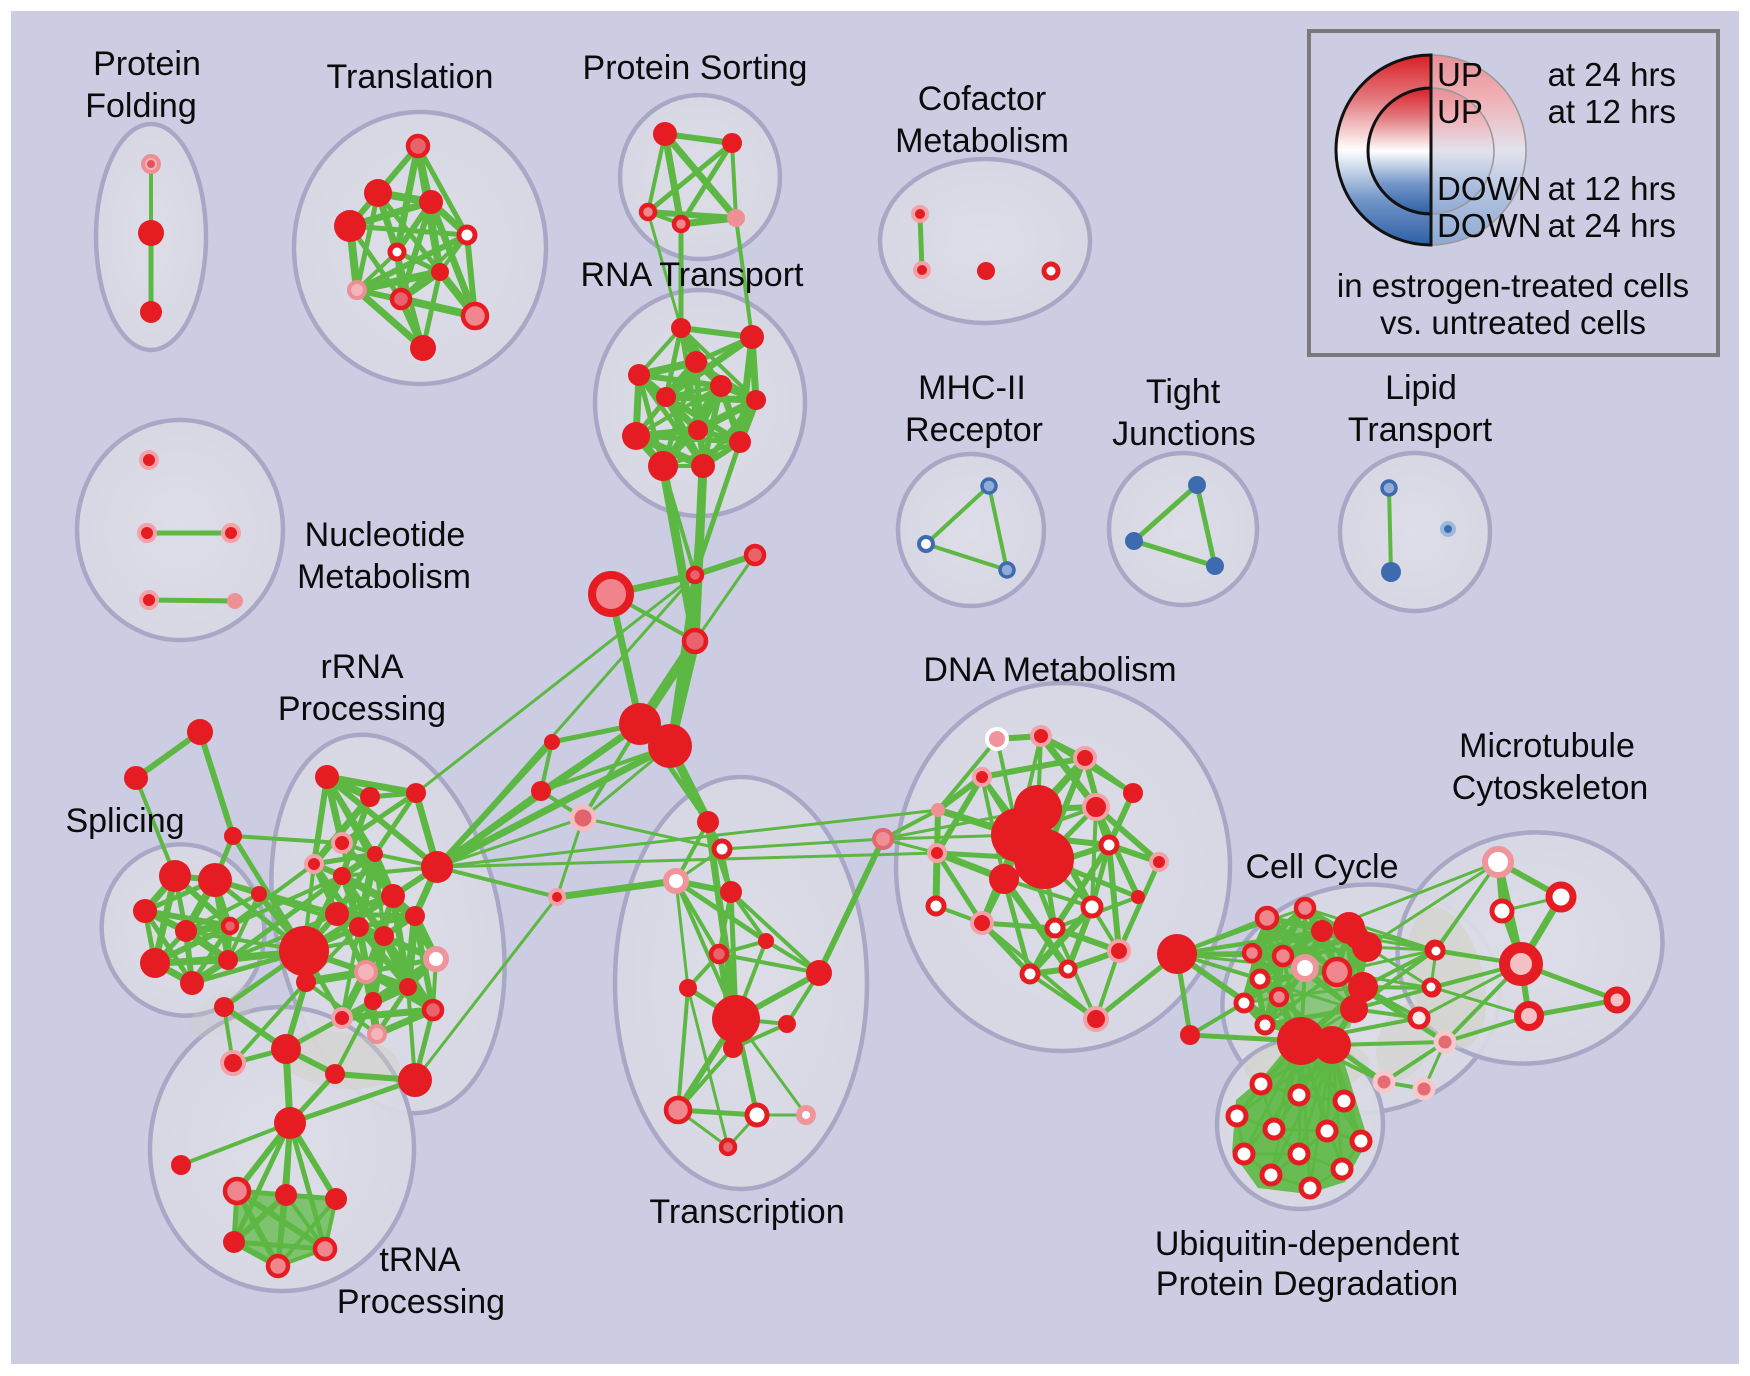  I want to click on svg-text: Tight, so click(1183, 392).